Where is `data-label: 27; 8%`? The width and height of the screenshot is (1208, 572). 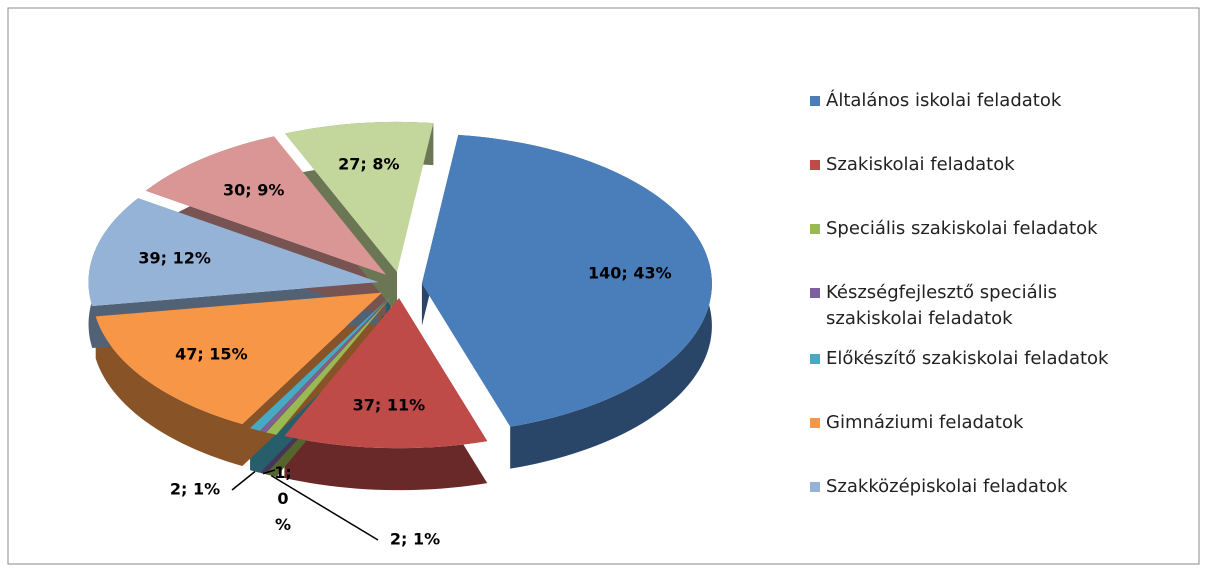
data-label: 27; 8% is located at coordinates (368, 163).